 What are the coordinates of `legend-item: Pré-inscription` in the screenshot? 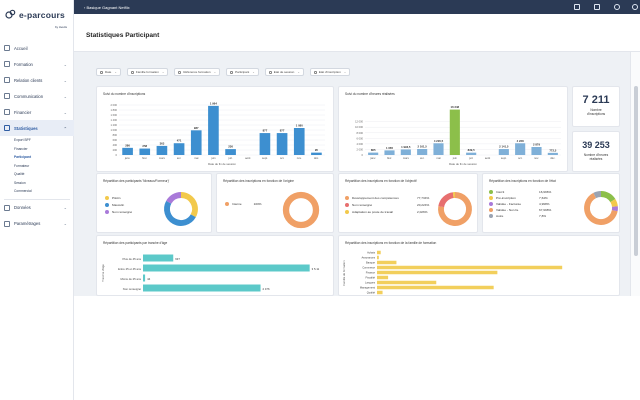 It's located at (502, 198).